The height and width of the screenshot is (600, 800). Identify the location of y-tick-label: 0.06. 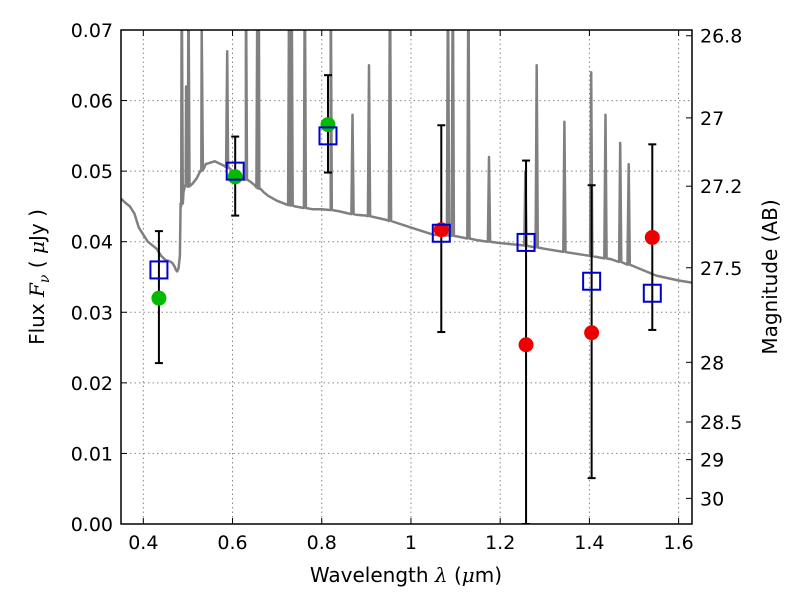
(92, 102).